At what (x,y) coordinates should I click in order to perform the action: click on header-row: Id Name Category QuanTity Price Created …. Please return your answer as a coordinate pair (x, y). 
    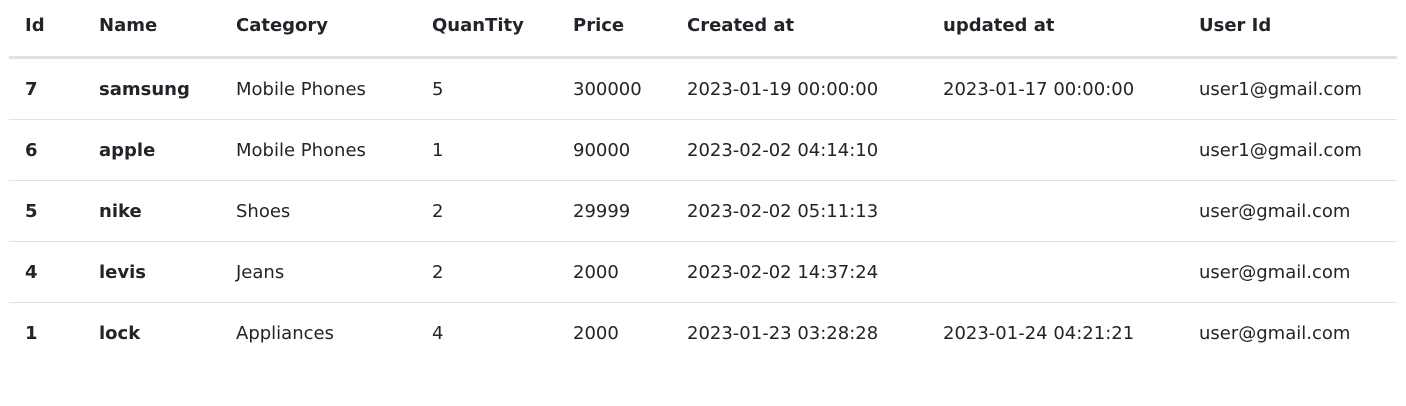
    Looking at the image, I should click on (703, 29).